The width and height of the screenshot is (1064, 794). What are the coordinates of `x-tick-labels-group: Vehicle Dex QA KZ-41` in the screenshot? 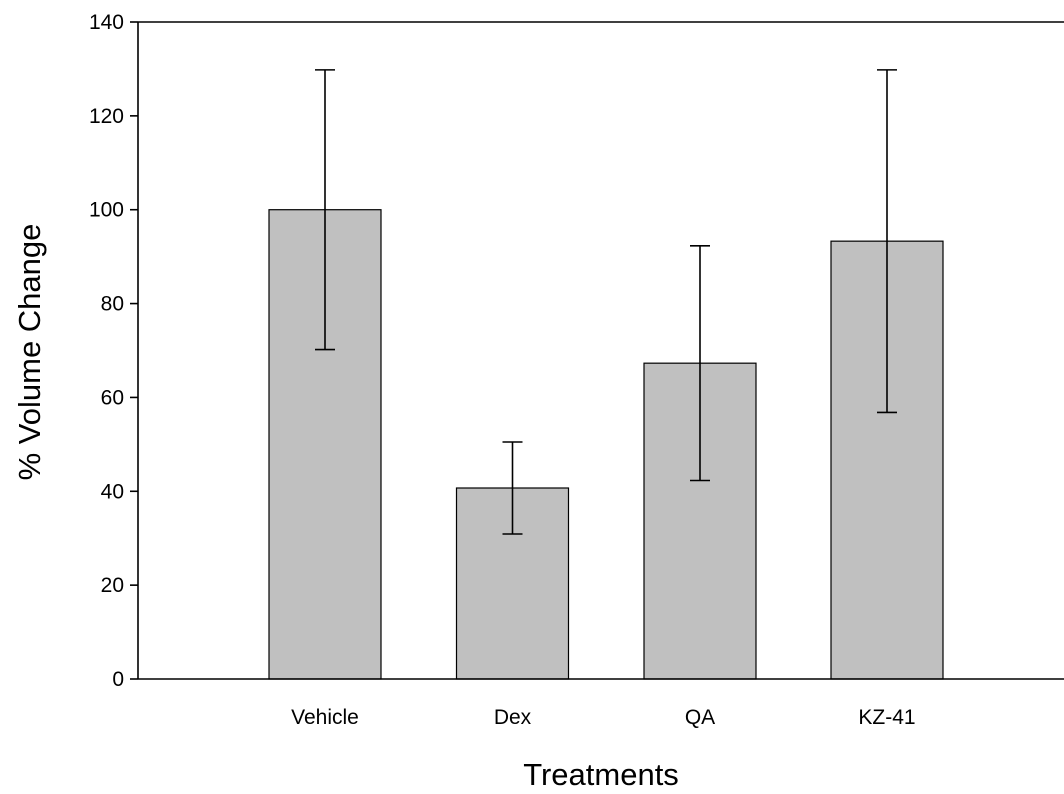 It's located at (603, 717).